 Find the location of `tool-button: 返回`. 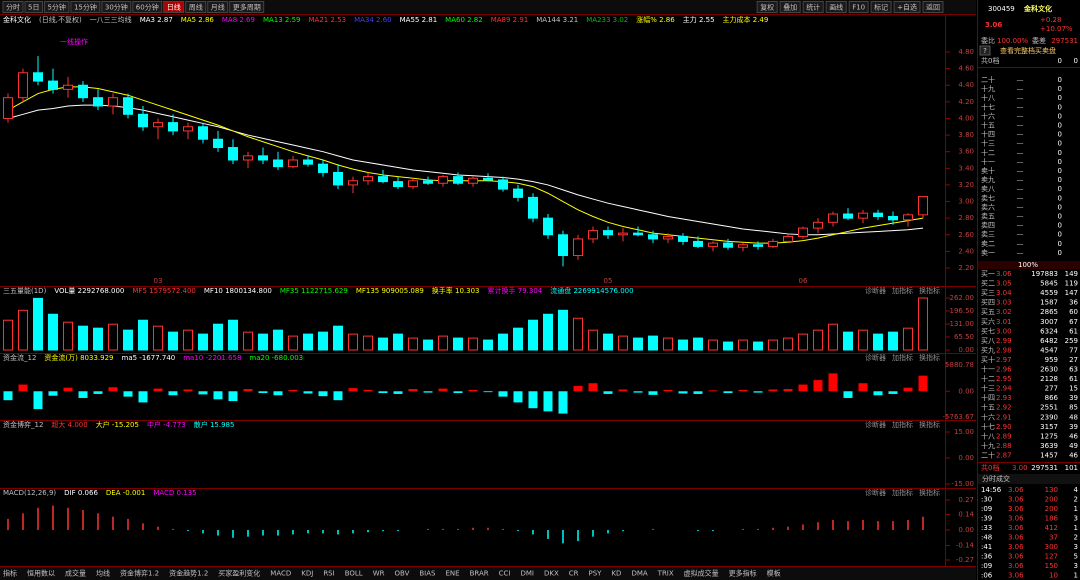

tool-button: 返回 is located at coordinates (933, 8).